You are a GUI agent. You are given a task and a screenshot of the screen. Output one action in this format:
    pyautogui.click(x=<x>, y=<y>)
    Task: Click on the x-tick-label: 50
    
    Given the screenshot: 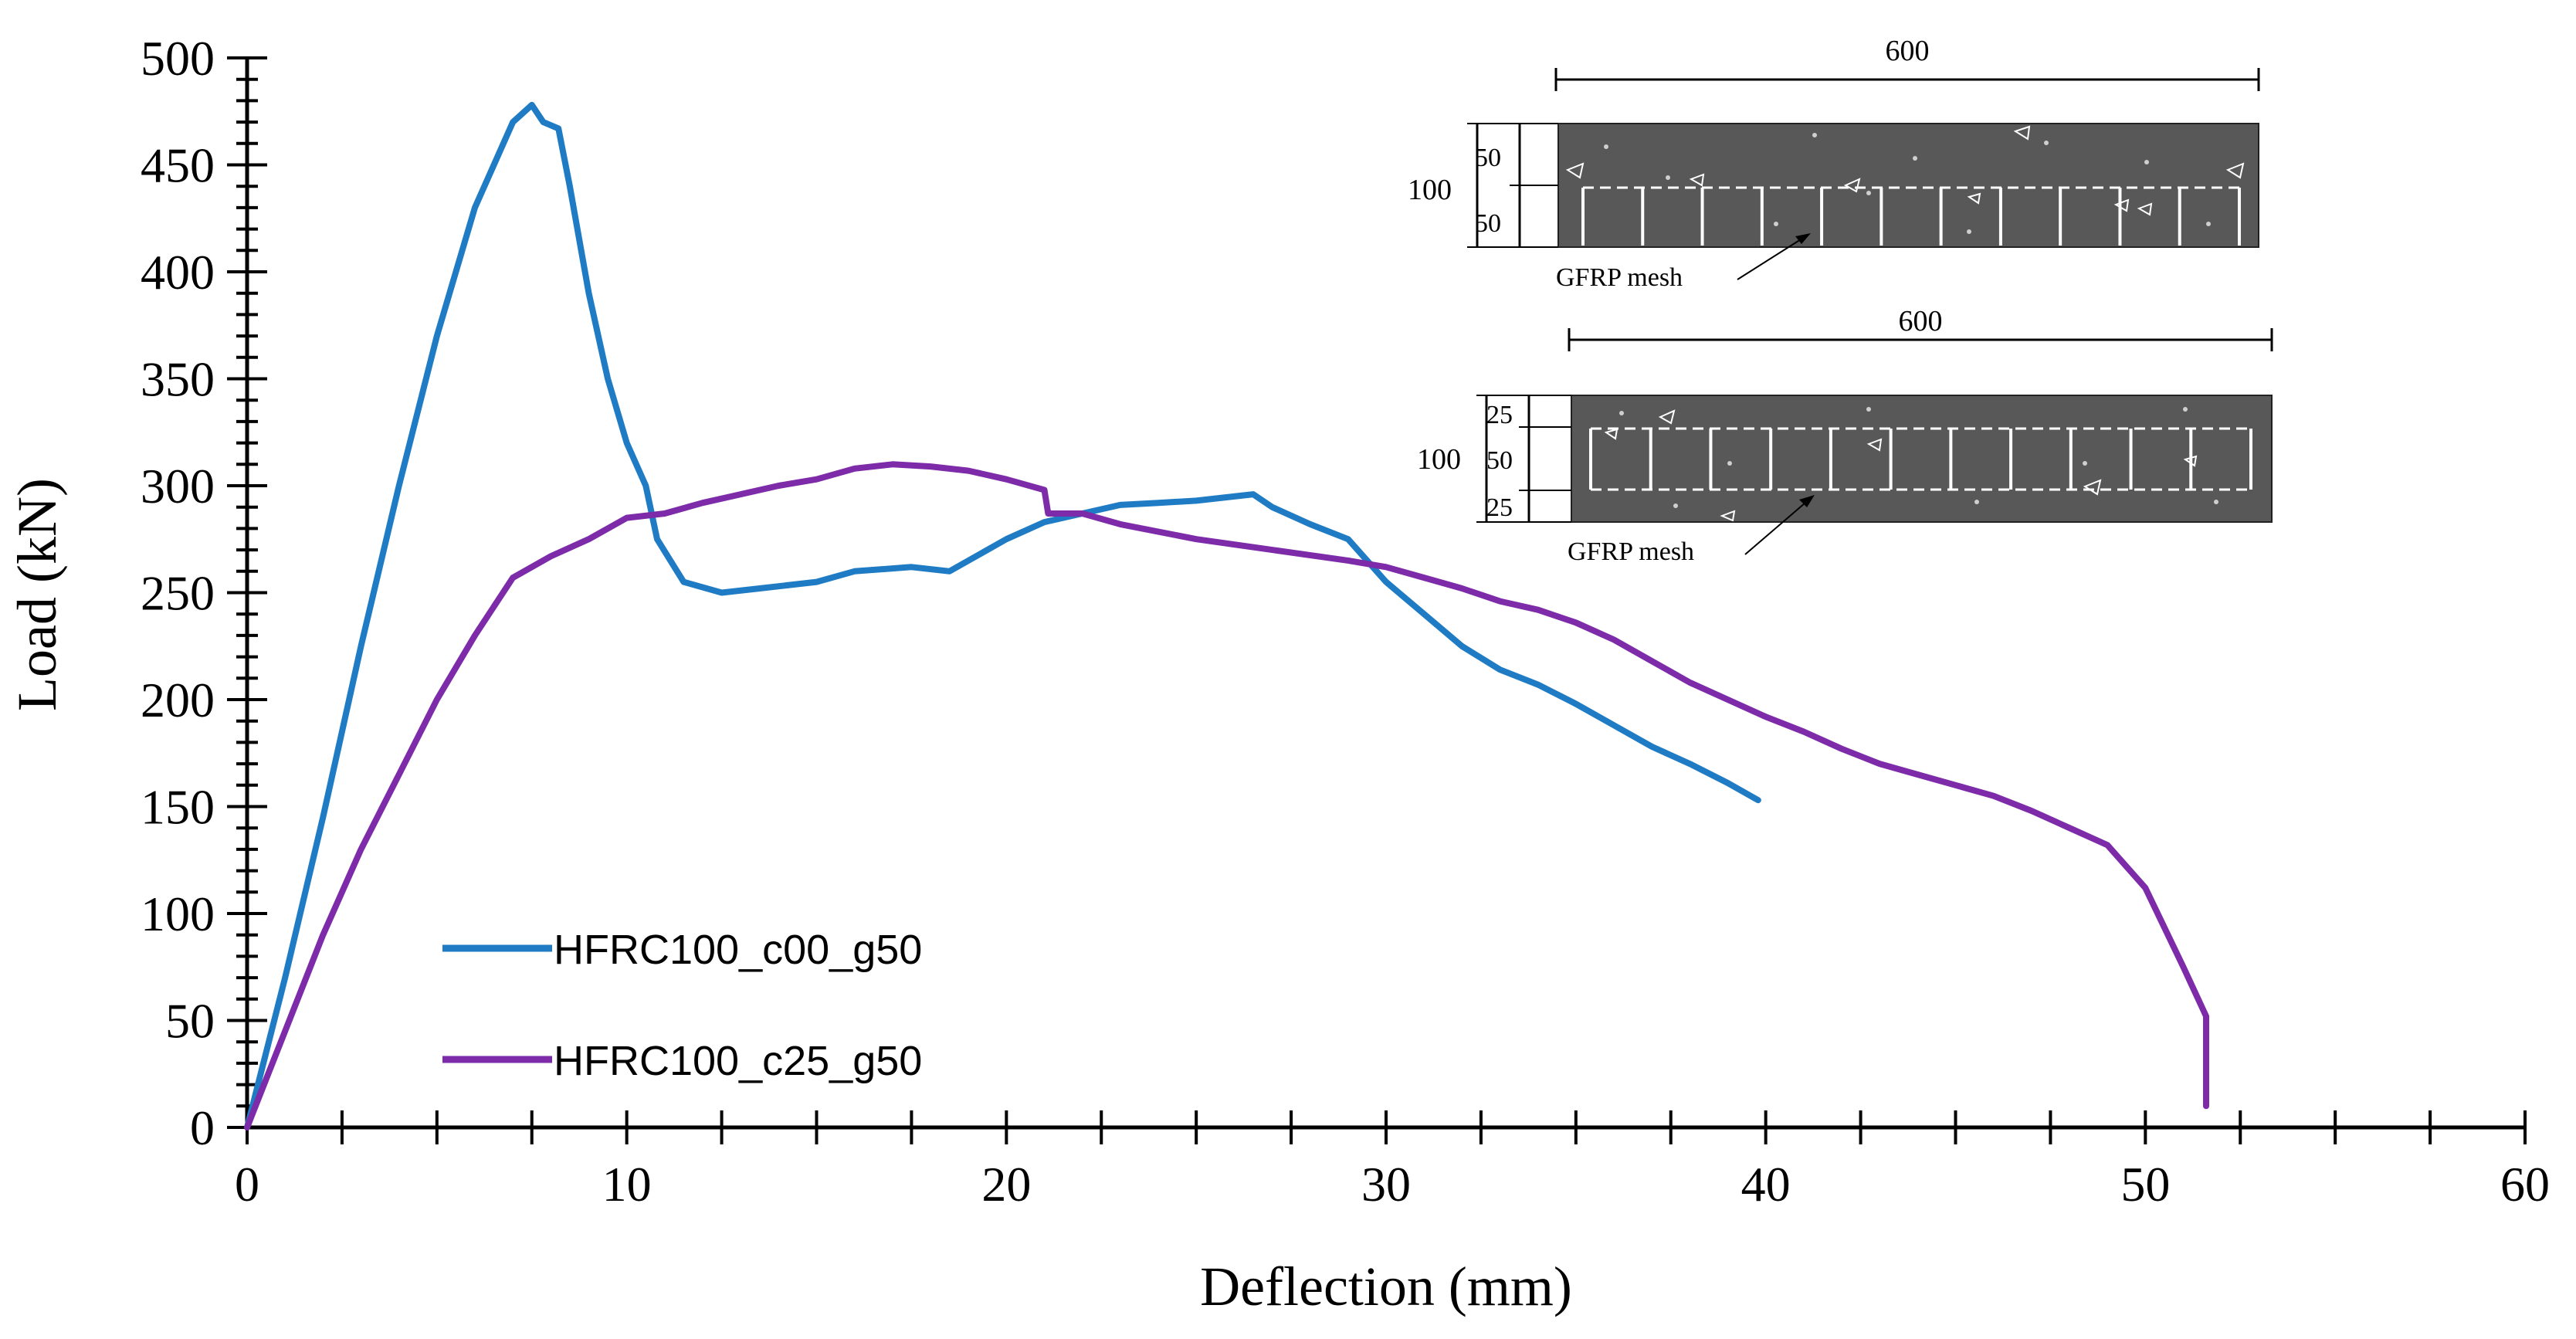 What is the action you would take?
    pyautogui.click(x=2145, y=1184)
    